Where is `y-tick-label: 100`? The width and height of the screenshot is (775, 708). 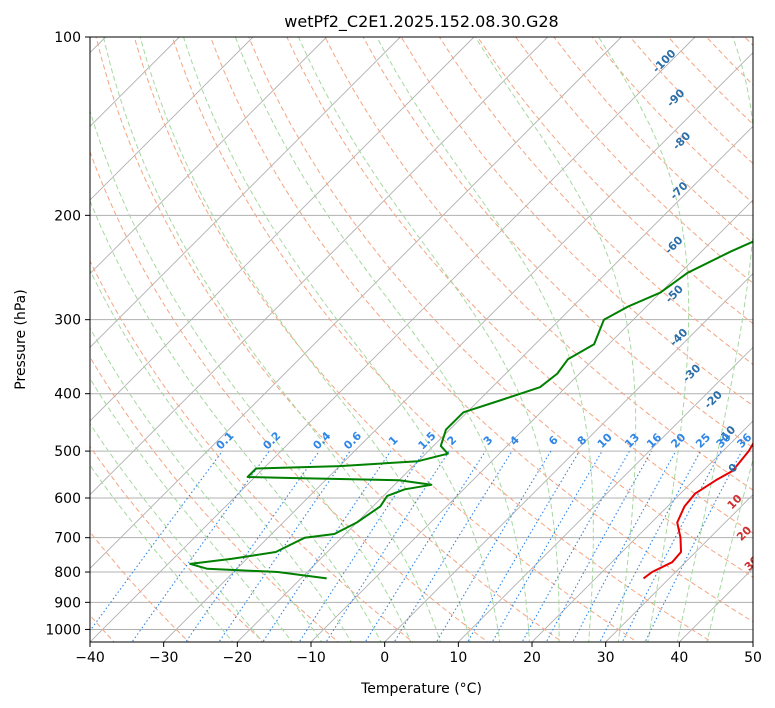 y-tick-label: 100 is located at coordinates (67, 38).